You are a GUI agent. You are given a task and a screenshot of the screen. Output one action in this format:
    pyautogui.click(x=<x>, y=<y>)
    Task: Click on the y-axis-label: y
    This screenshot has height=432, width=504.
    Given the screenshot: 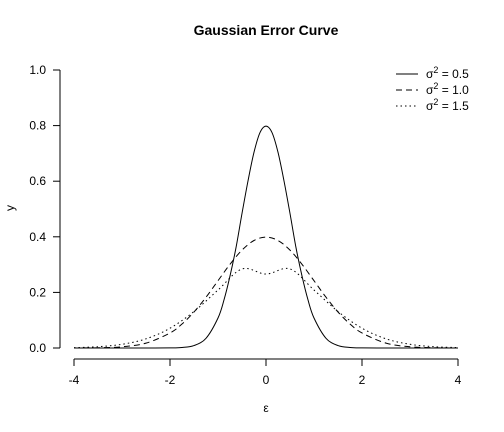 What is the action you would take?
    pyautogui.click(x=10, y=208)
    